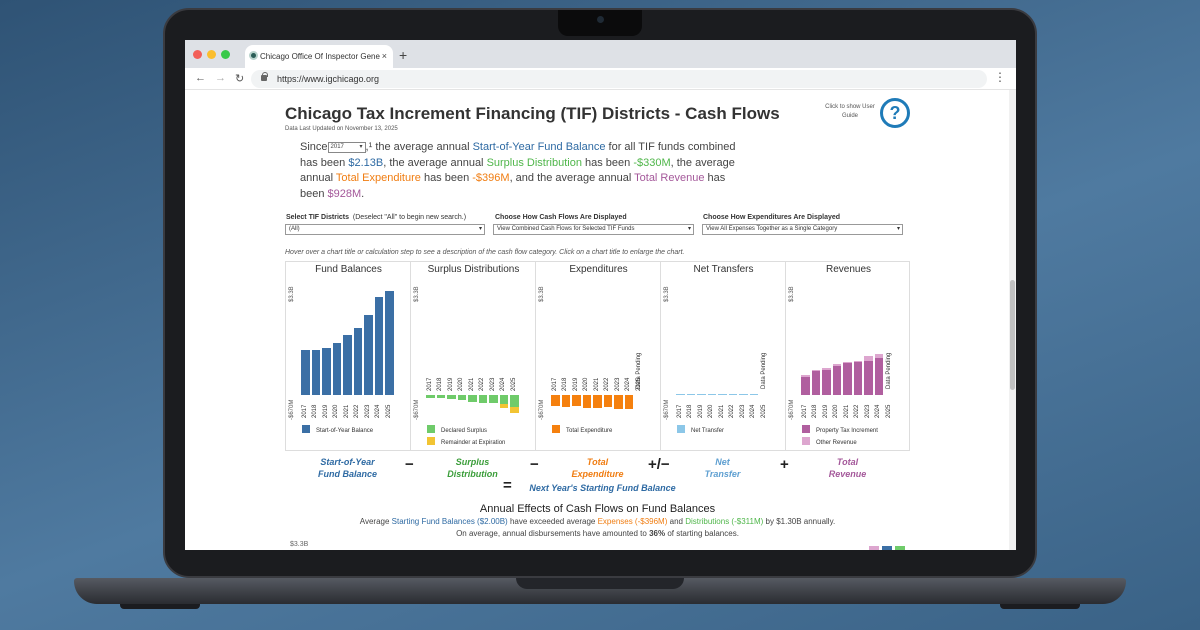 This screenshot has height=630, width=1200. I want to click on panel-title: Surplus Distributions, so click(473, 269).